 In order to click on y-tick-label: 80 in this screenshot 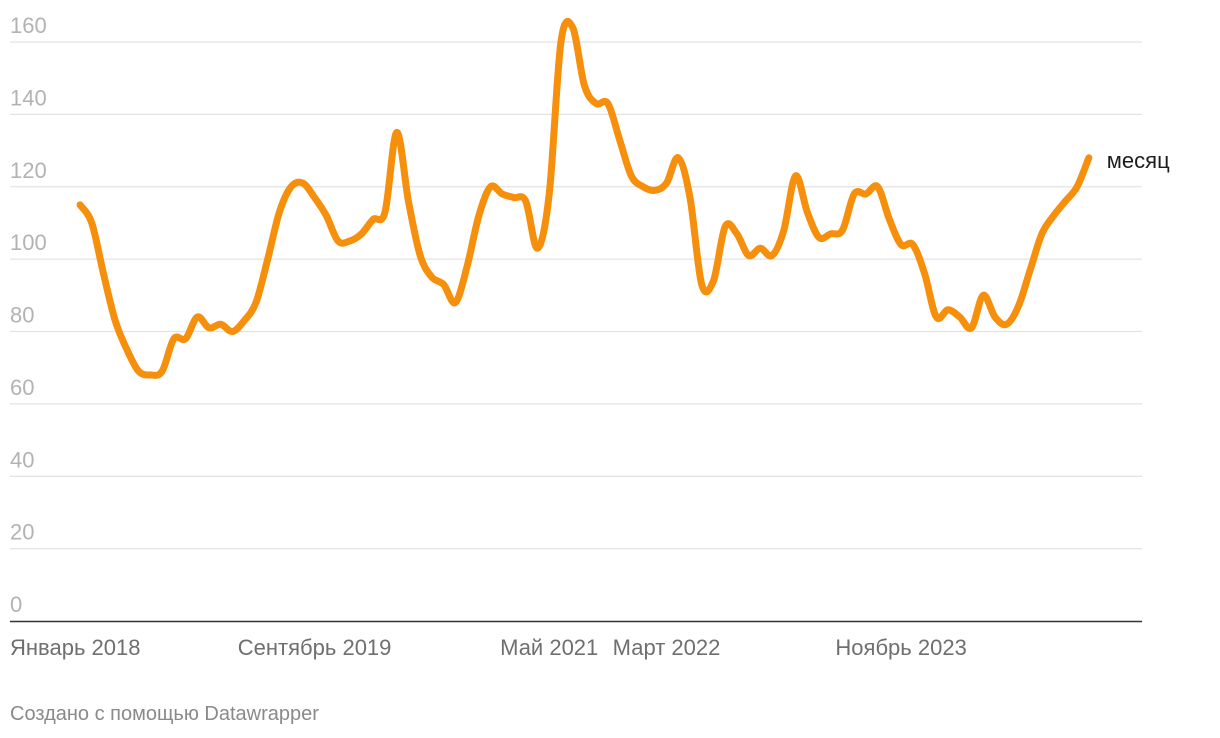, I will do `click(22, 315)`.